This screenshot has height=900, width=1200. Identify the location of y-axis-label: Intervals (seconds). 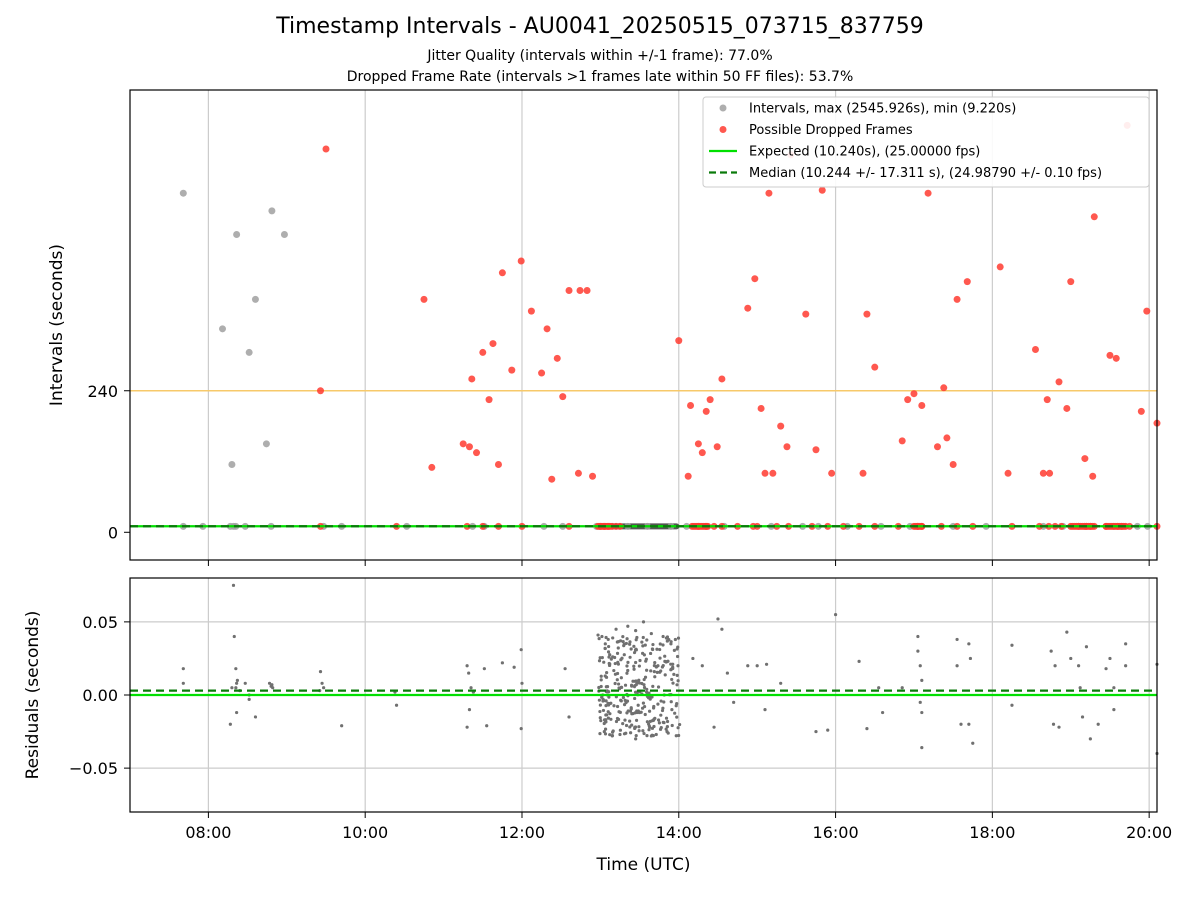
(57, 325).